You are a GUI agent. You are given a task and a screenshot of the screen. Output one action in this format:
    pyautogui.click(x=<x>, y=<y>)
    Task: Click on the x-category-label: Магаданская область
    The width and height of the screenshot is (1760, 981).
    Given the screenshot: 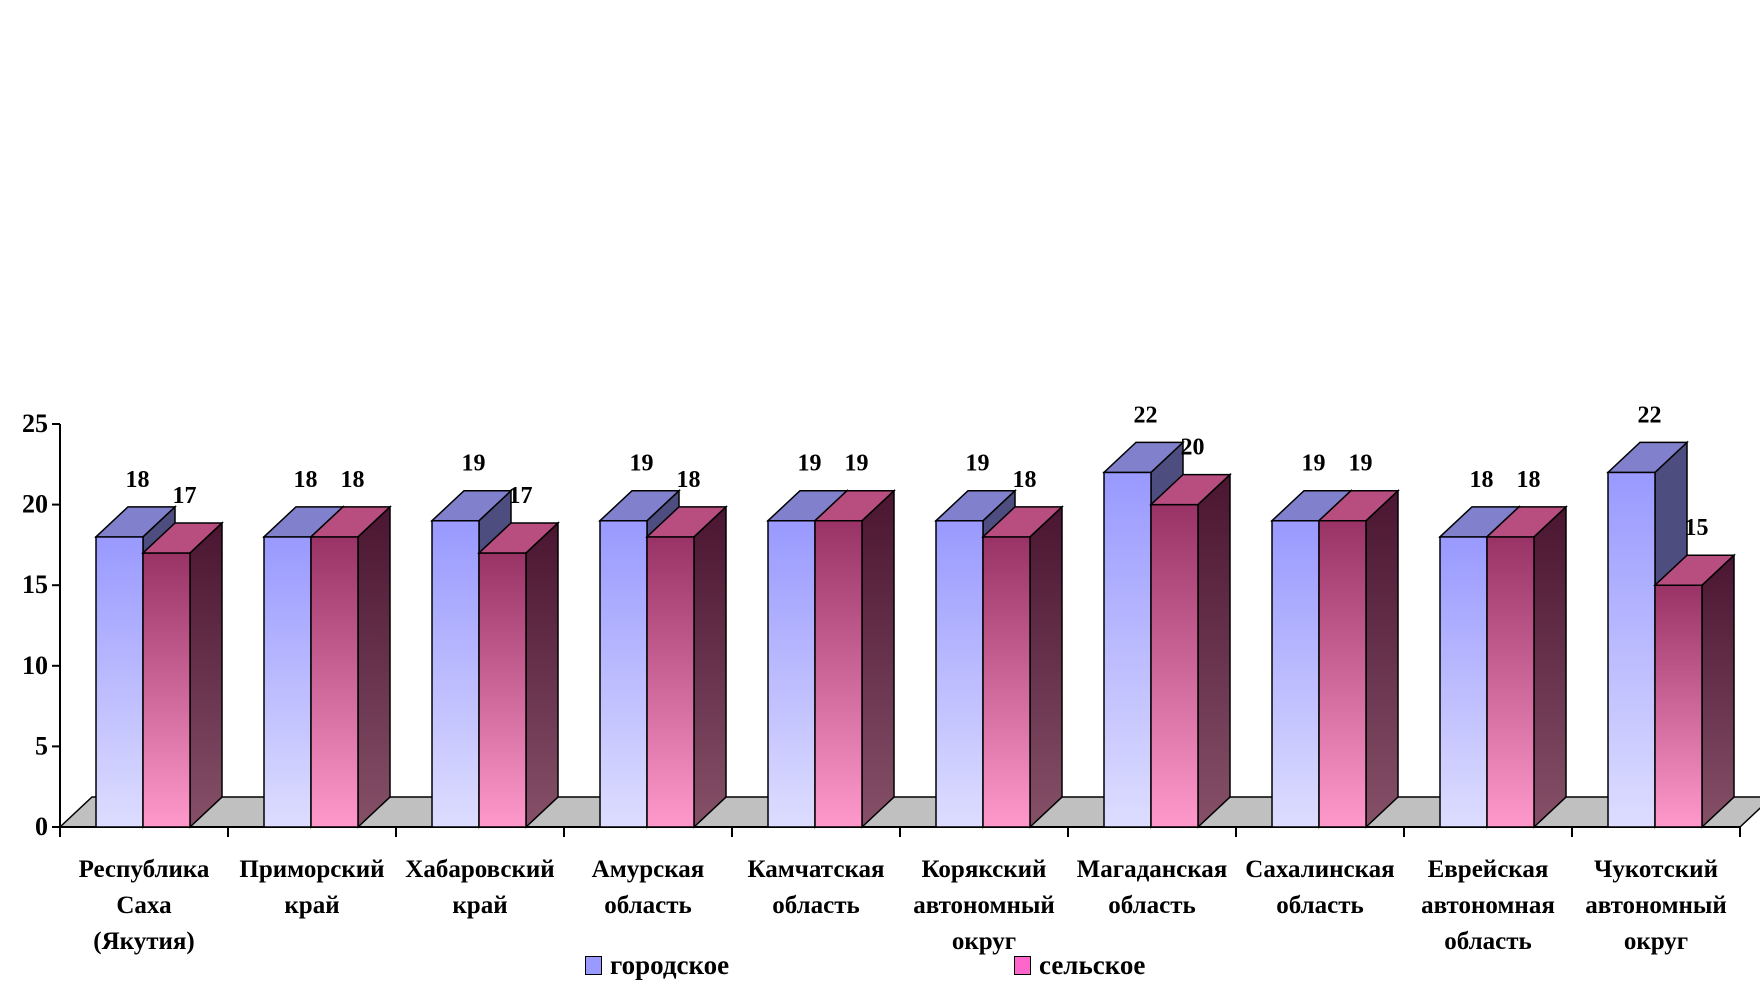 What is the action you would take?
    pyautogui.click(x=1152, y=887)
    